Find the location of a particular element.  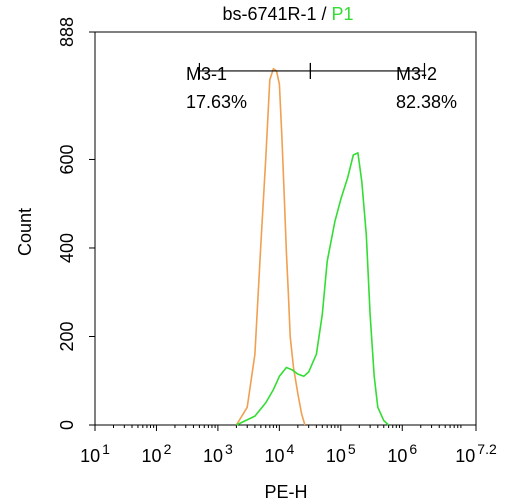

y-tick-label: 200 is located at coordinates (67, 336).